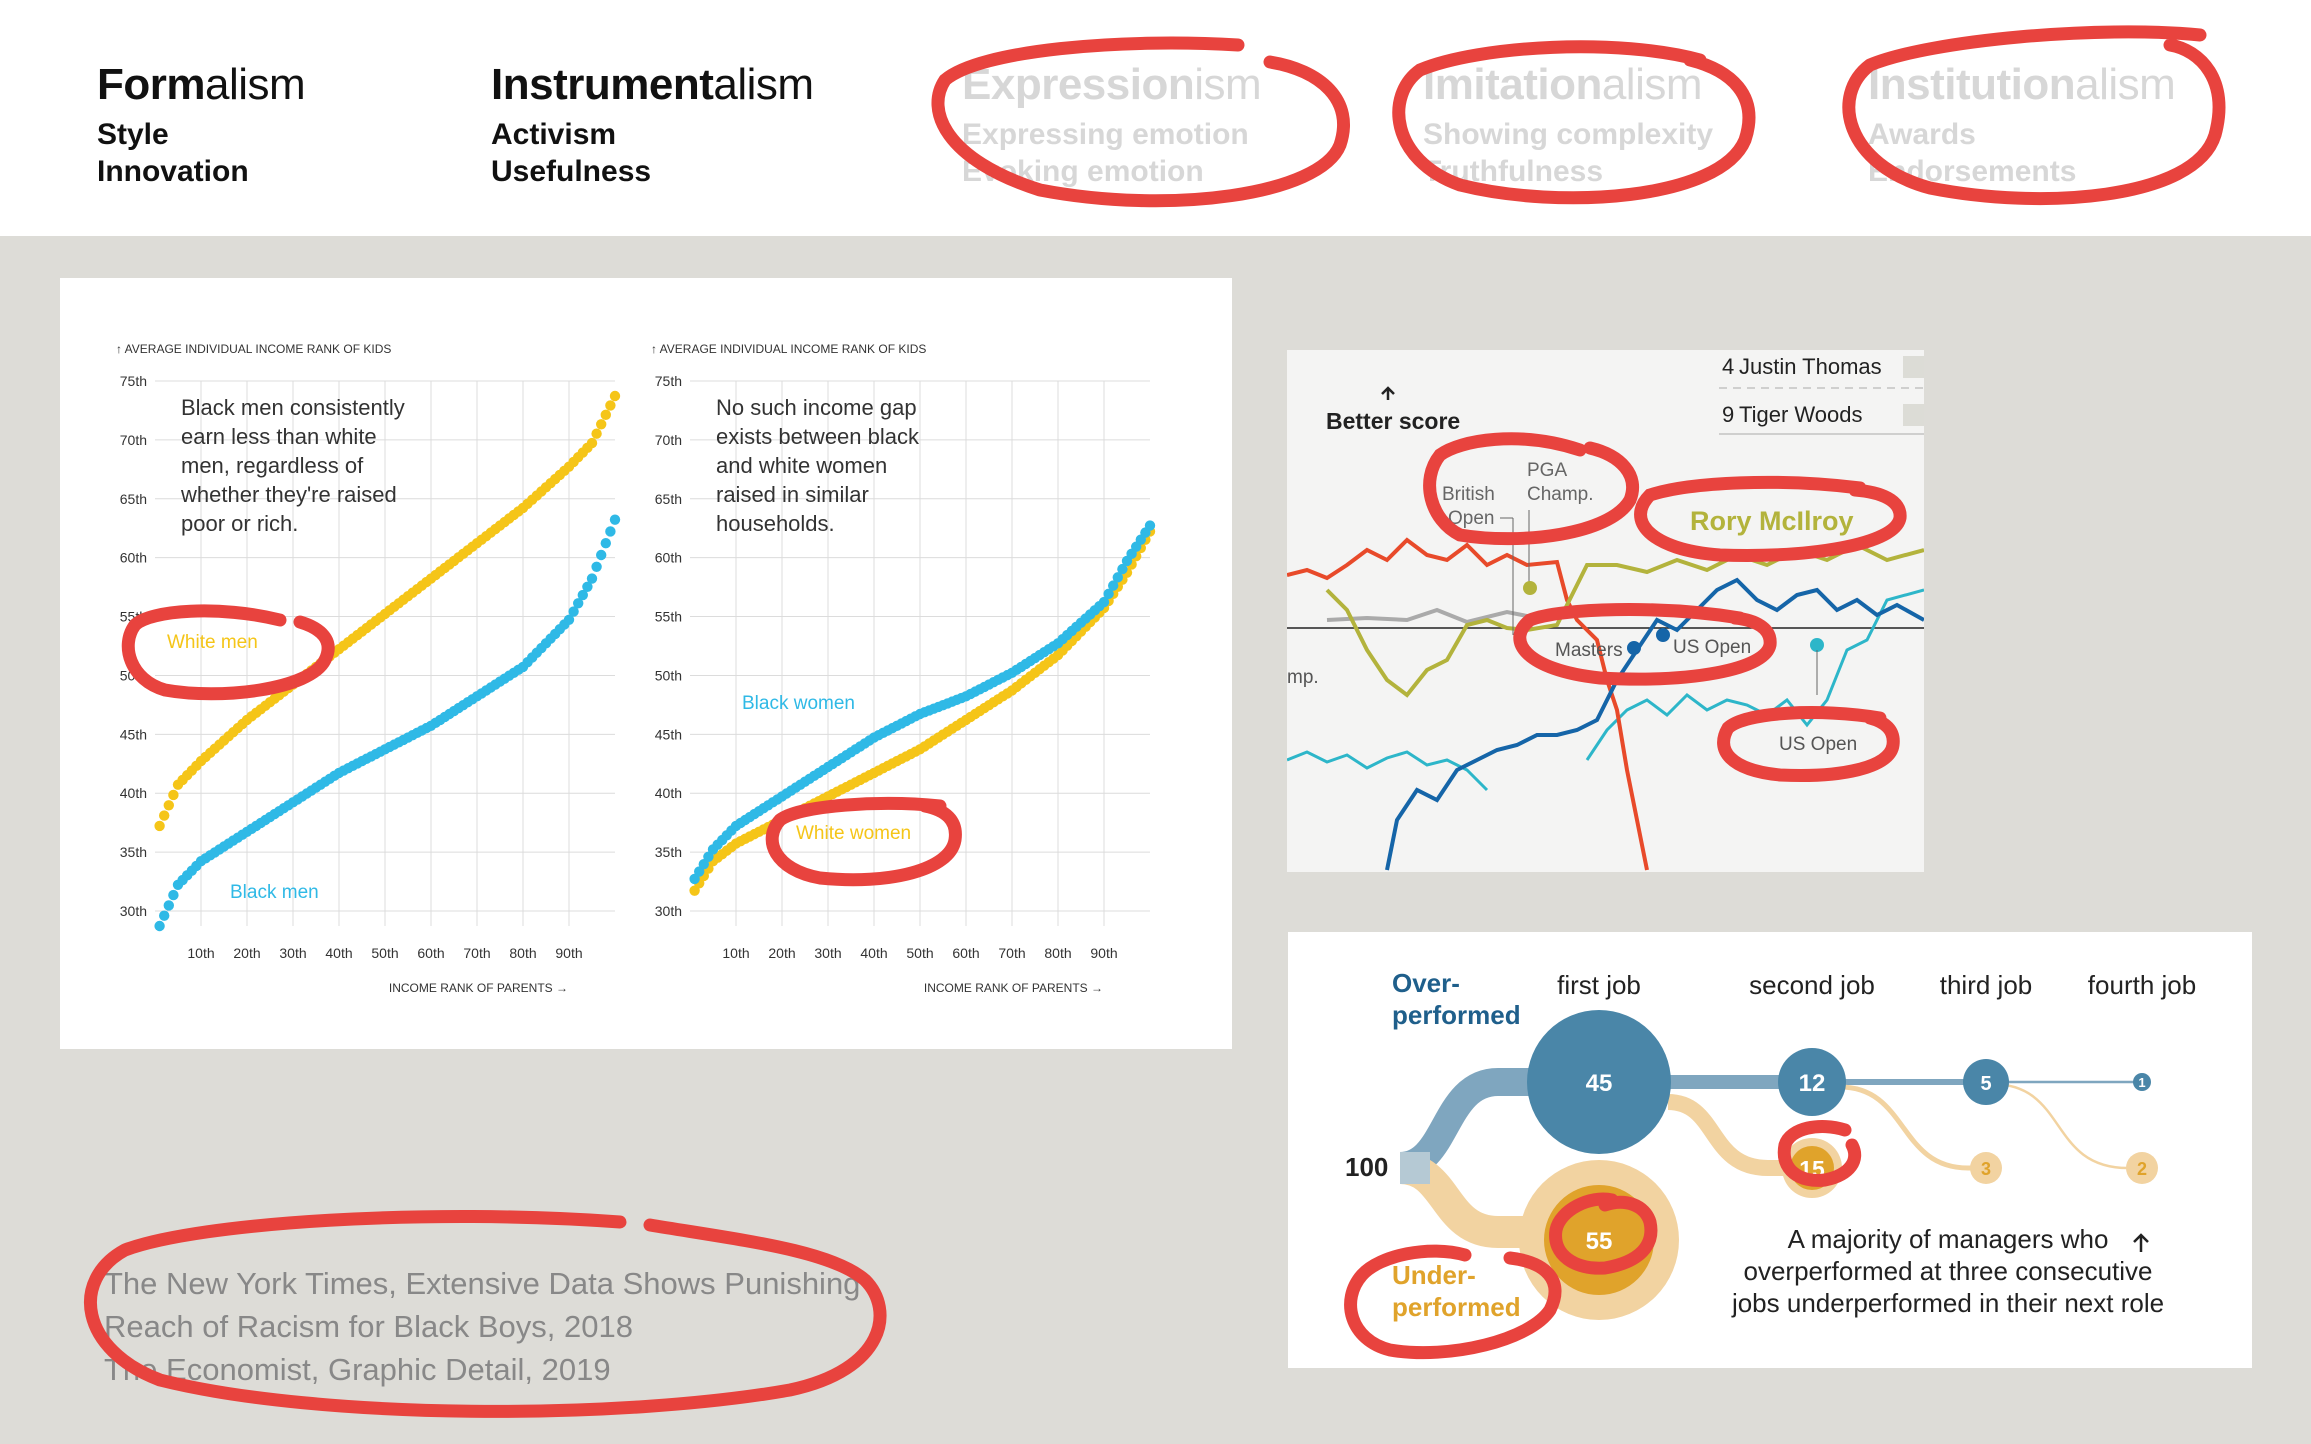 The height and width of the screenshot is (1444, 2311). I want to click on legend-name-tiger-woods: Tiger Woods, so click(1801, 414).